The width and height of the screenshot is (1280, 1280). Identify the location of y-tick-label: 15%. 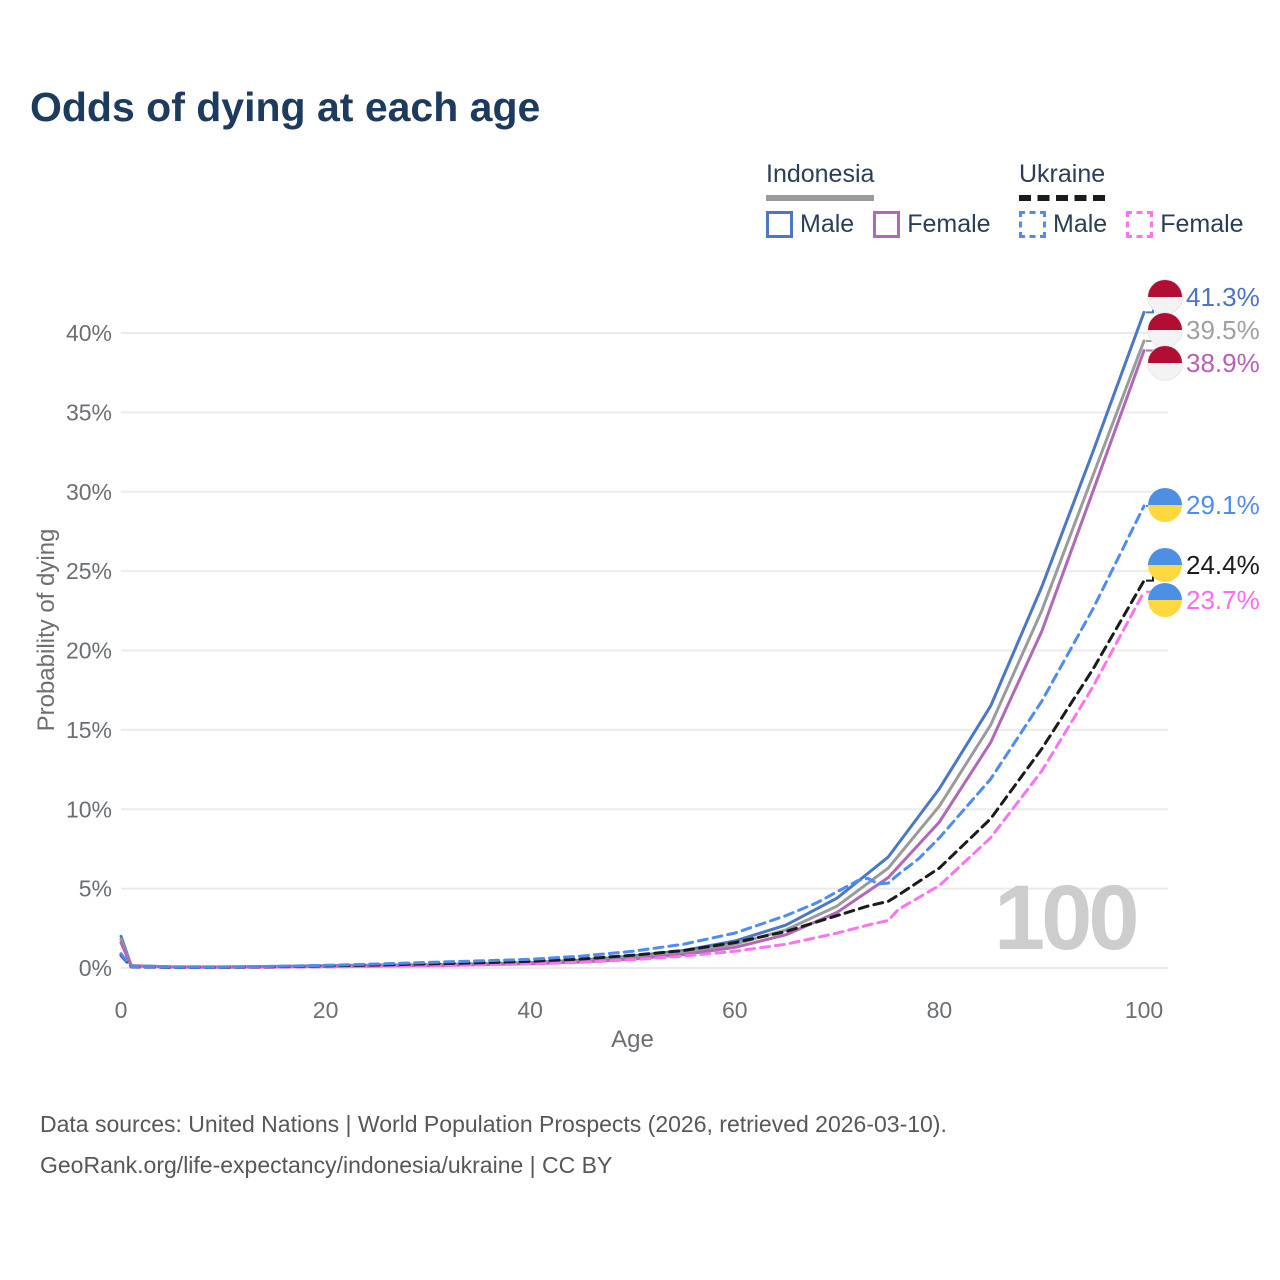
(89, 730).